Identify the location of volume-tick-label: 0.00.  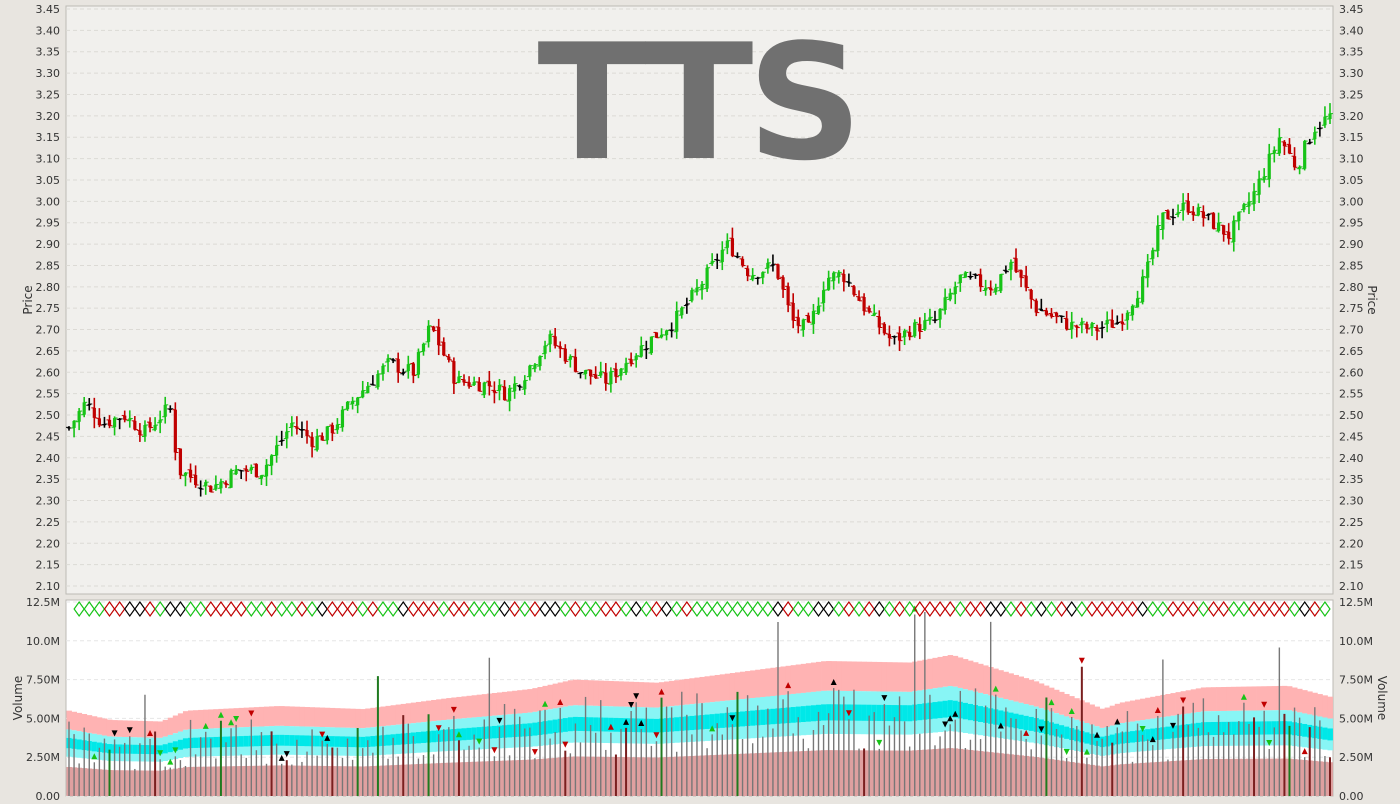
(48, 795).